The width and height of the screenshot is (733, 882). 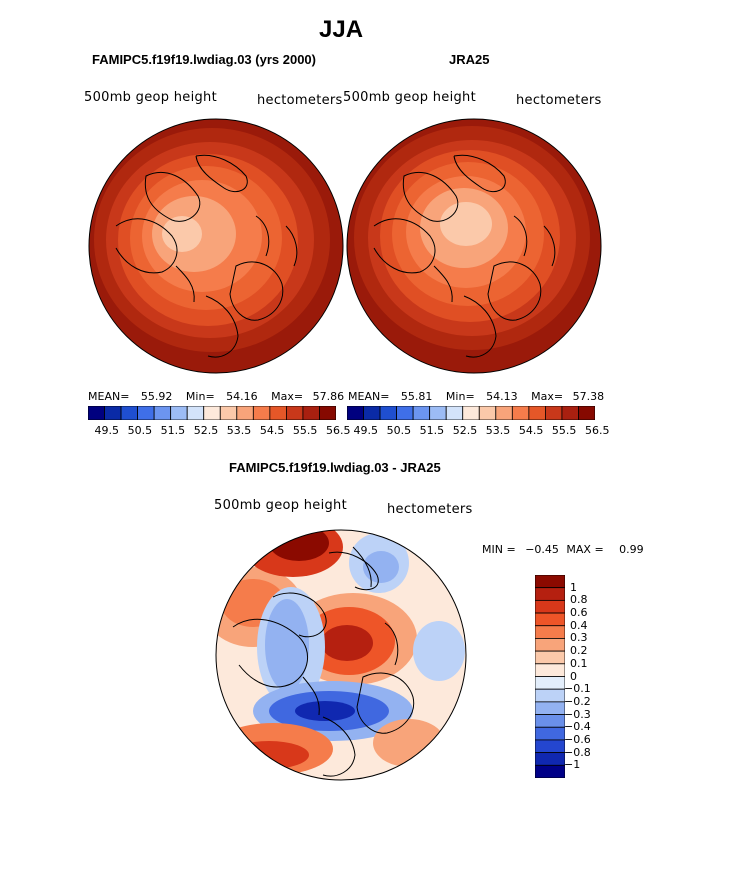 I want to click on diff-min-value: −0.45, so click(x=542, y=549).